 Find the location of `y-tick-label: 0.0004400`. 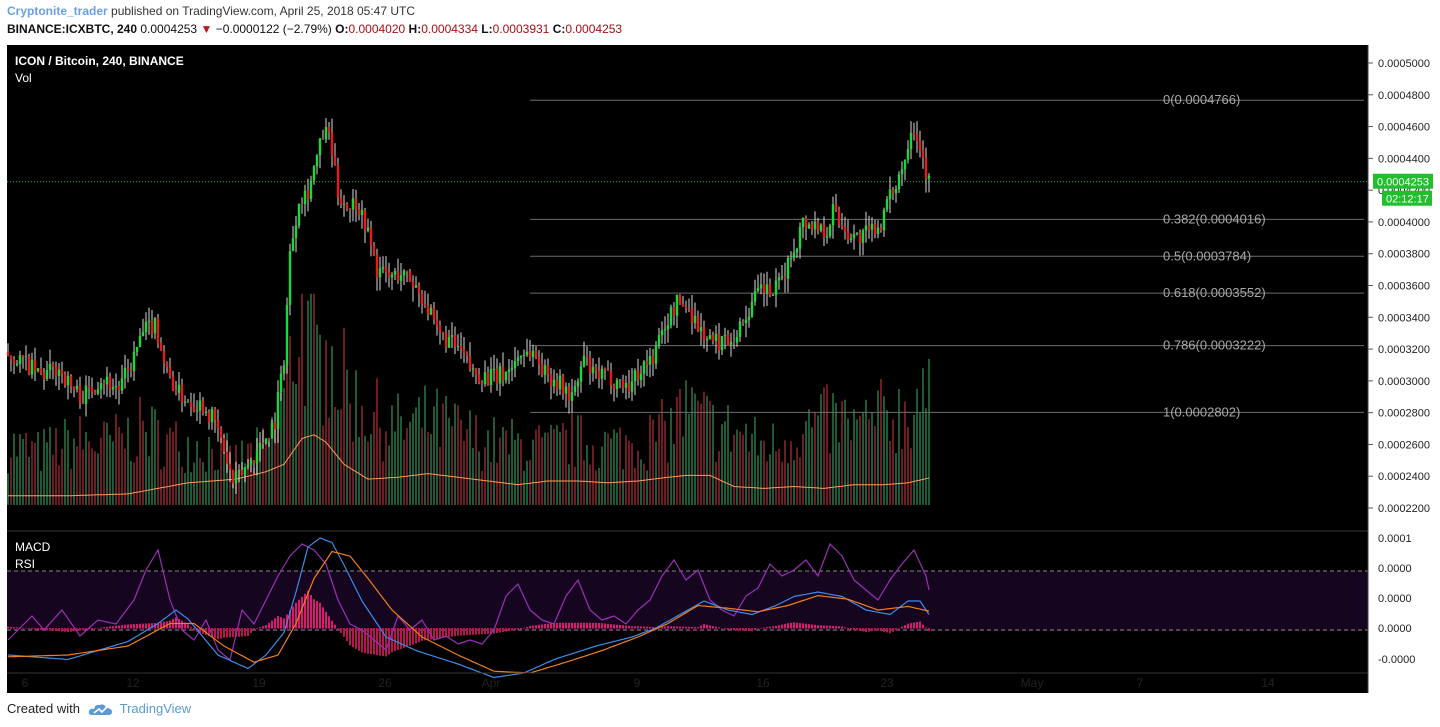

y-tick-label: 0.0004400 is located at coordinates (1404, 159).